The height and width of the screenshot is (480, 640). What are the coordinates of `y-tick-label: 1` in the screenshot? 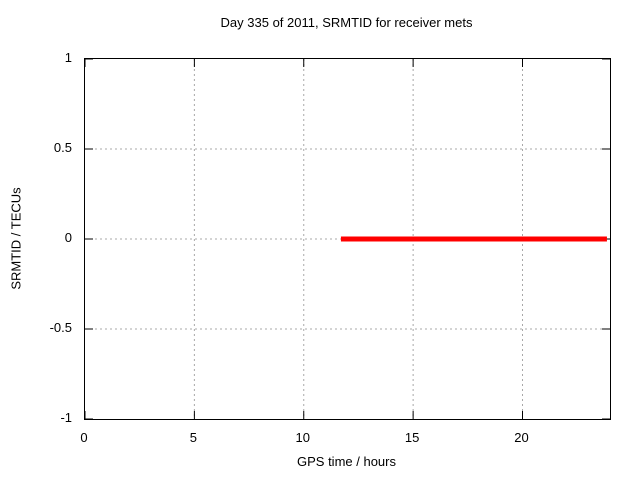 It's located at (68, 57).